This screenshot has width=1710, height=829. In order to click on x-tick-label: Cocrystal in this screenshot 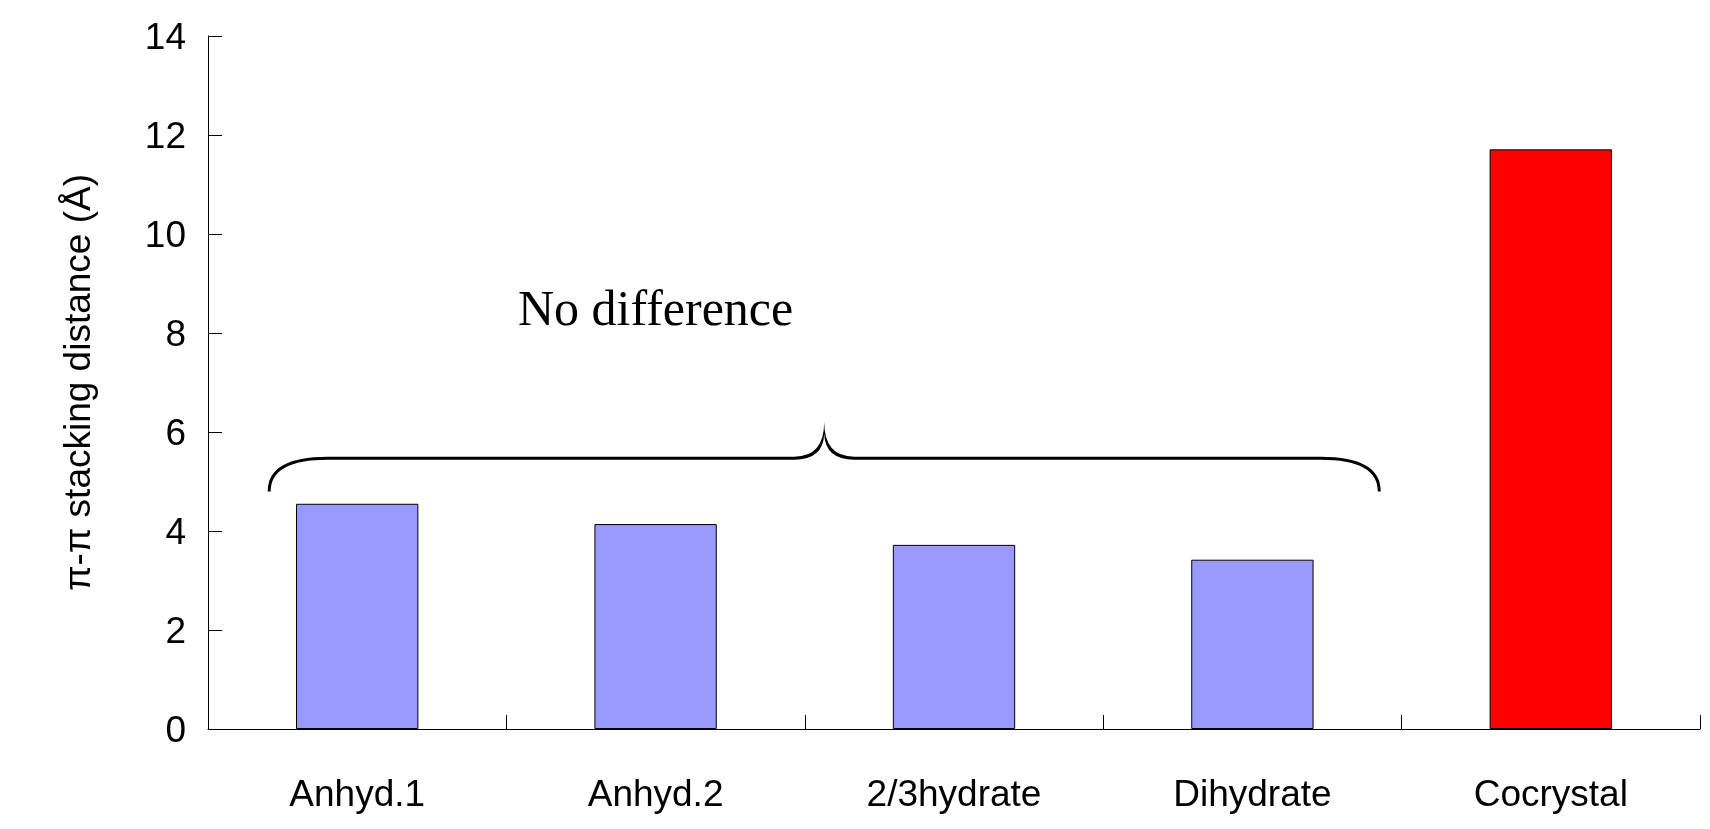, I will do `click(1550, 793)`.